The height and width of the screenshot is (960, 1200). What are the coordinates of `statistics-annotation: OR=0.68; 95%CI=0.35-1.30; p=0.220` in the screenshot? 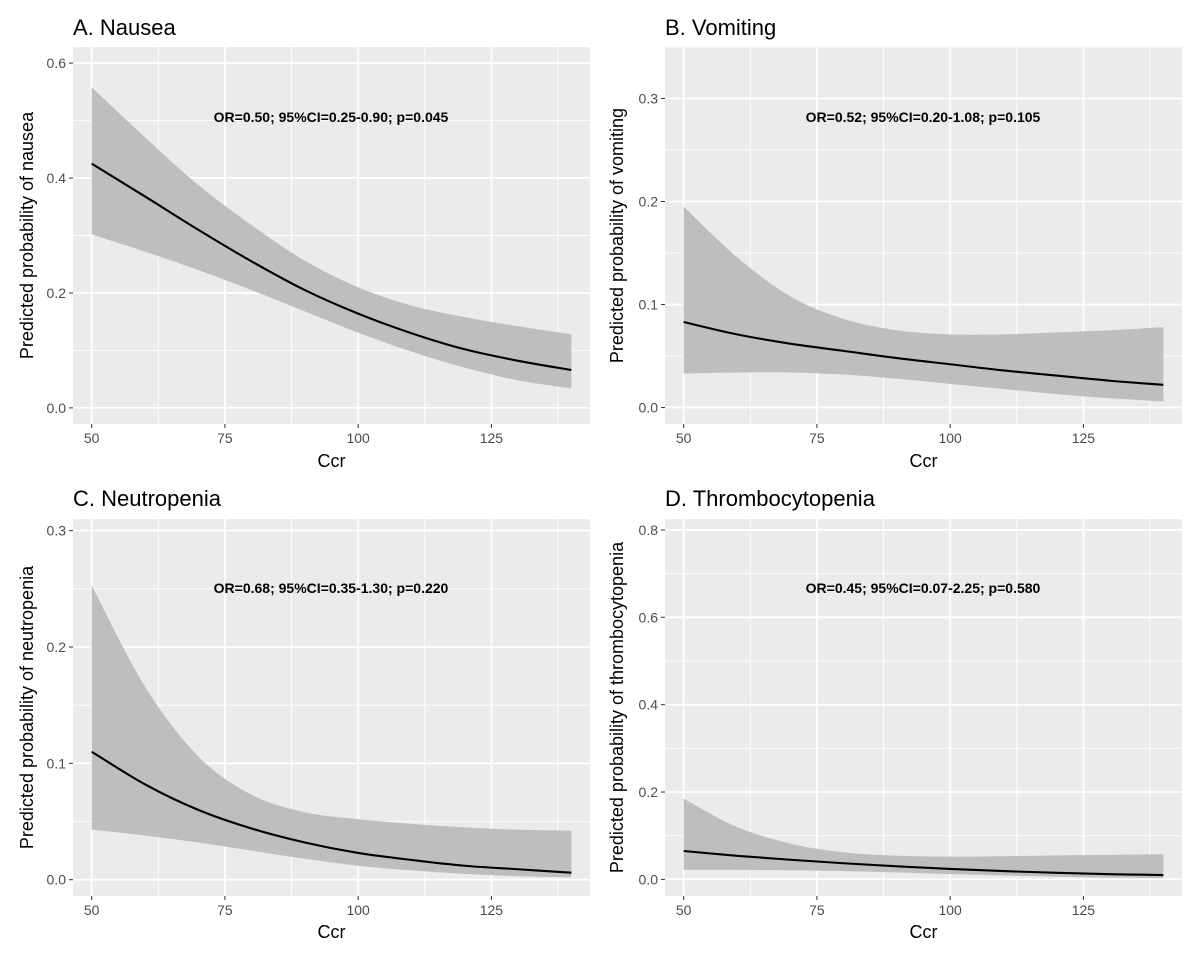 It's located at (331, 588).